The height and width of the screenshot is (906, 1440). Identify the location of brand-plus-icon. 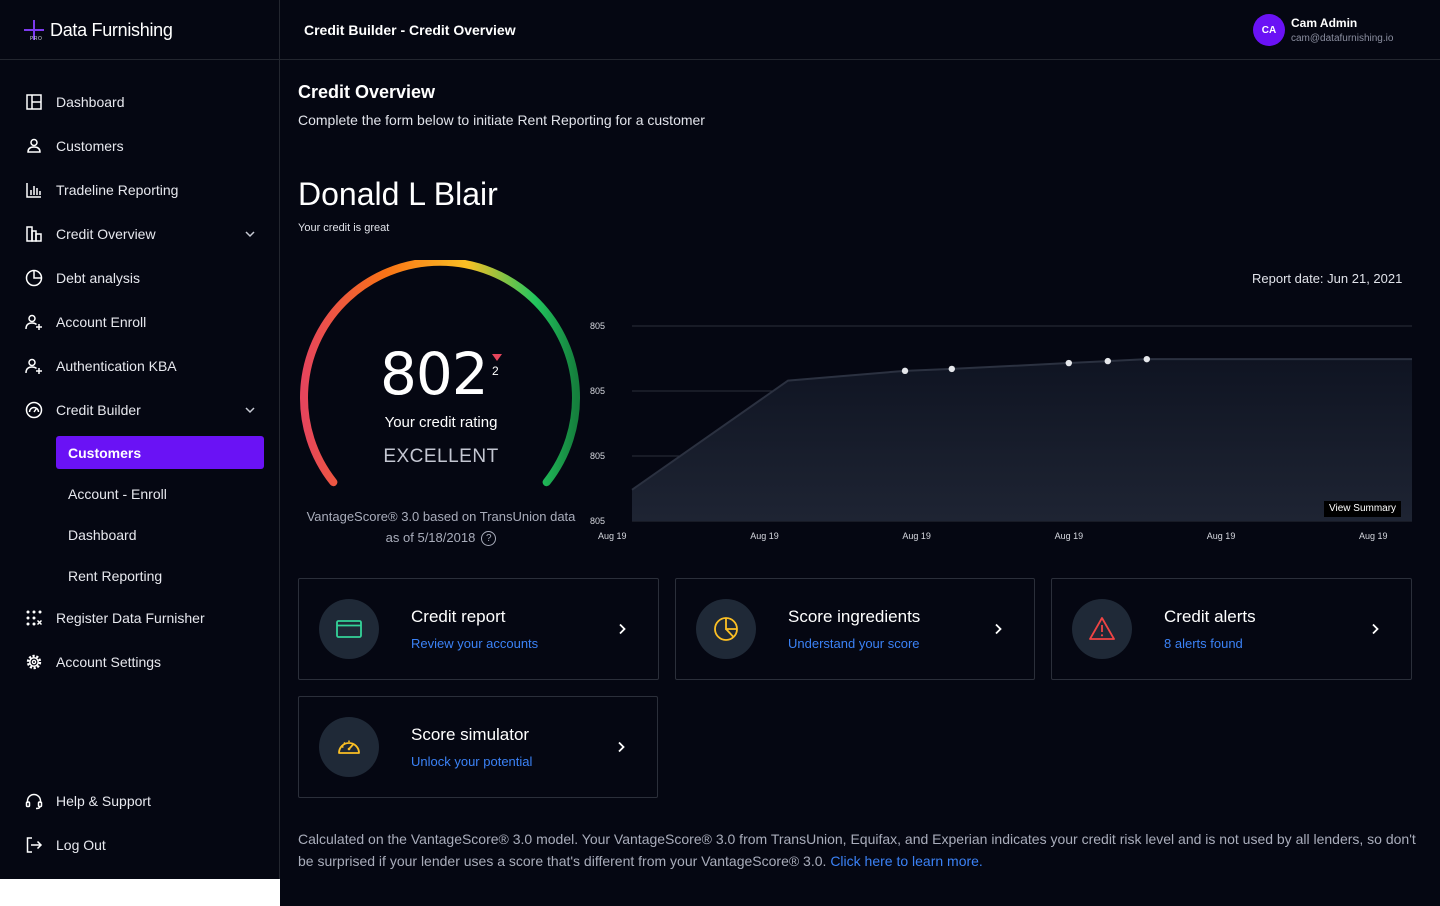
(34, 30).